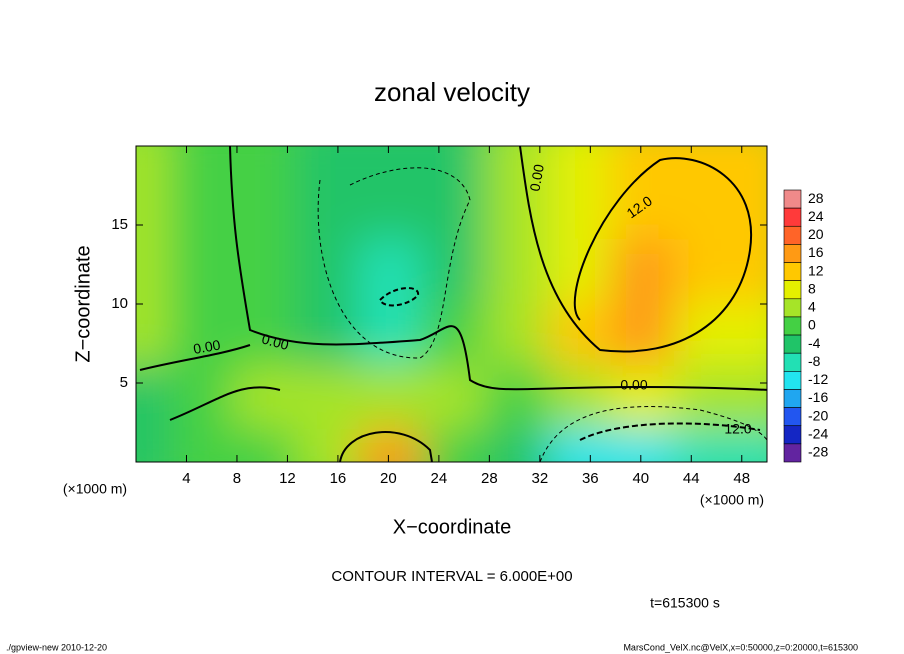 Image resolution: width=904 pixels, height=654 pixels. Describe the element at coordinates (818, 434) in the screenshot. I see `colorbar-label: -24` at that location.